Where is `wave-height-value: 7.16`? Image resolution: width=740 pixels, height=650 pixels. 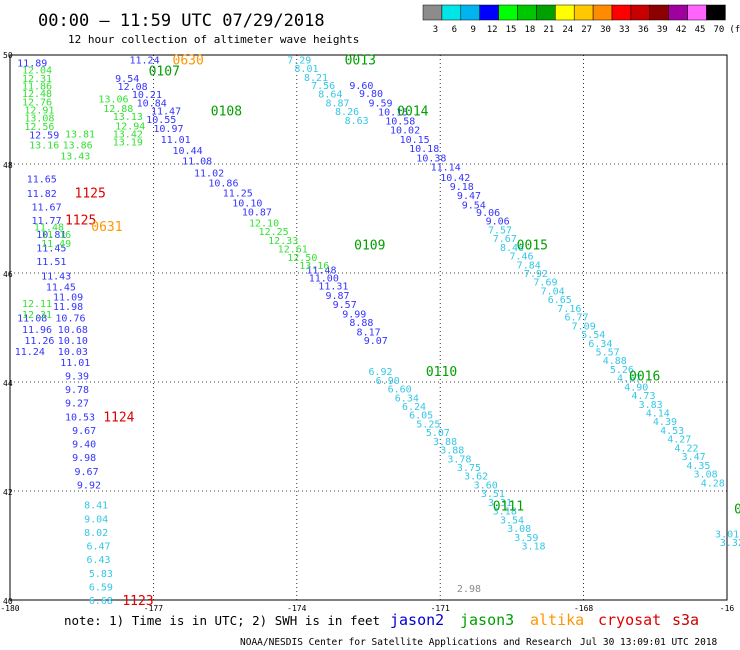 wave-height-value: 7.16 is located at coordinates (569, 309).